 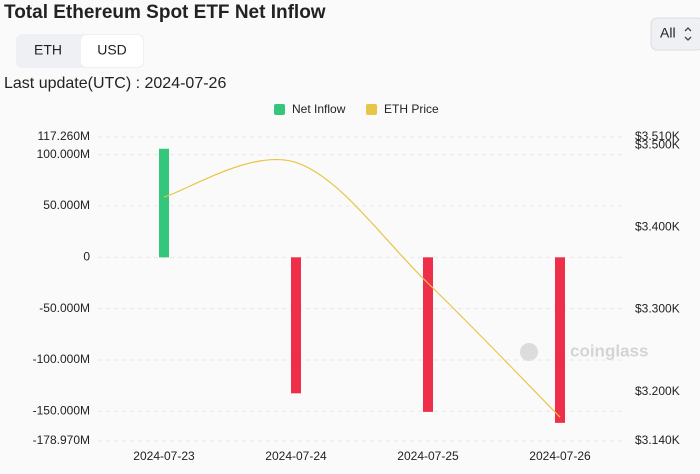 I want to click on watermark-logo, so click(x=529, y=352).